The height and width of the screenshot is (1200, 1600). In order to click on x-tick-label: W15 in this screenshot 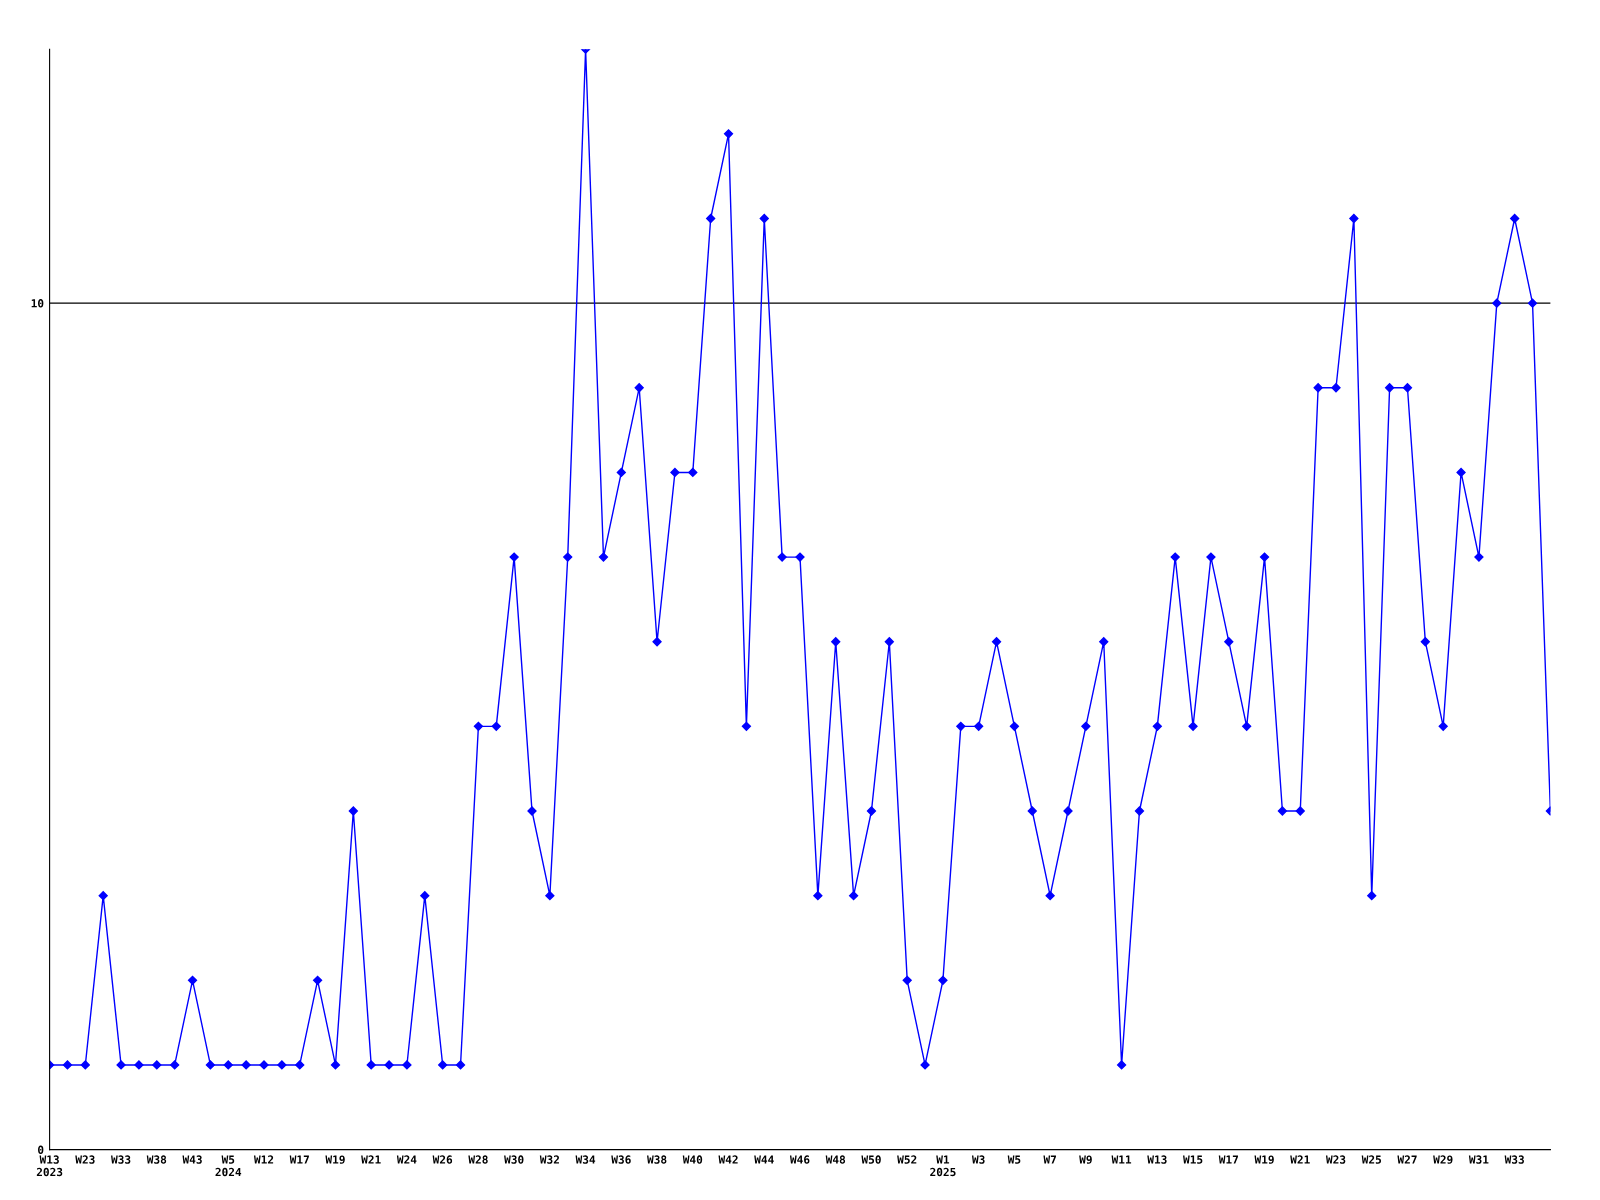, I will do `click(1193, 1159)`.